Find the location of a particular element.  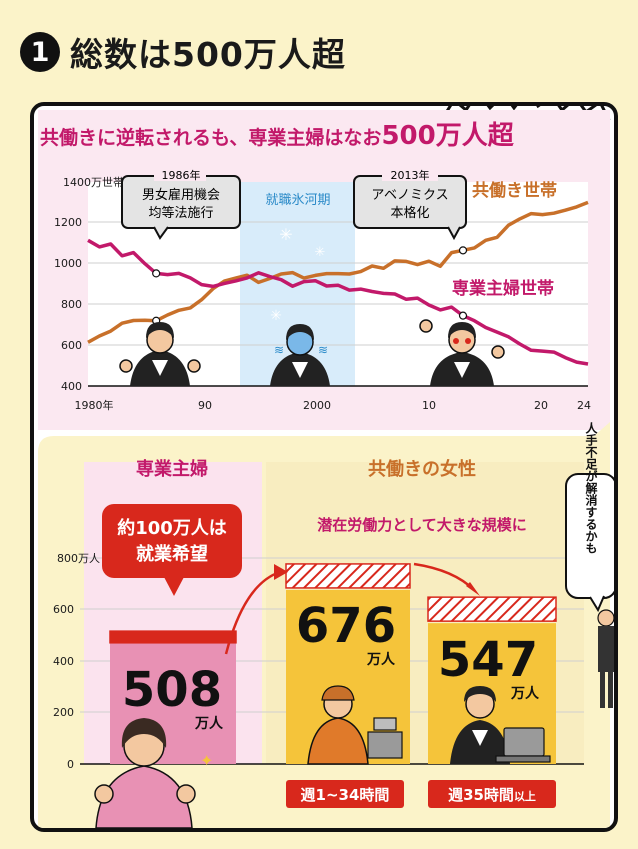

bar-y-tick: 0 is located at coordinates (70, 764).